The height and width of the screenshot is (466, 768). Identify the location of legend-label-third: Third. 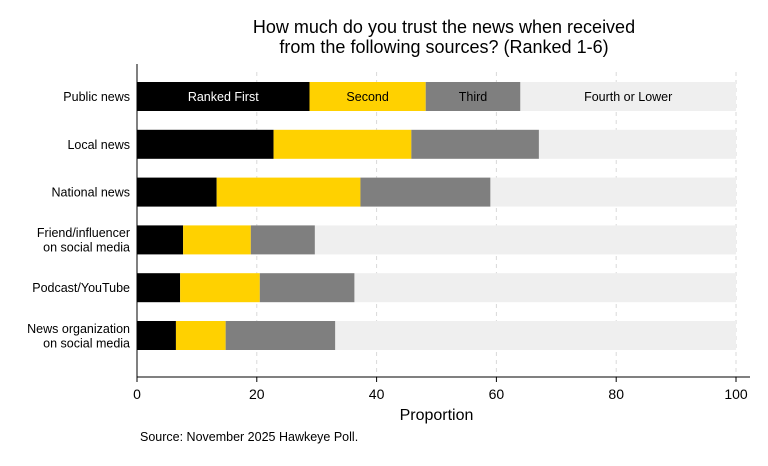
(473, 97).